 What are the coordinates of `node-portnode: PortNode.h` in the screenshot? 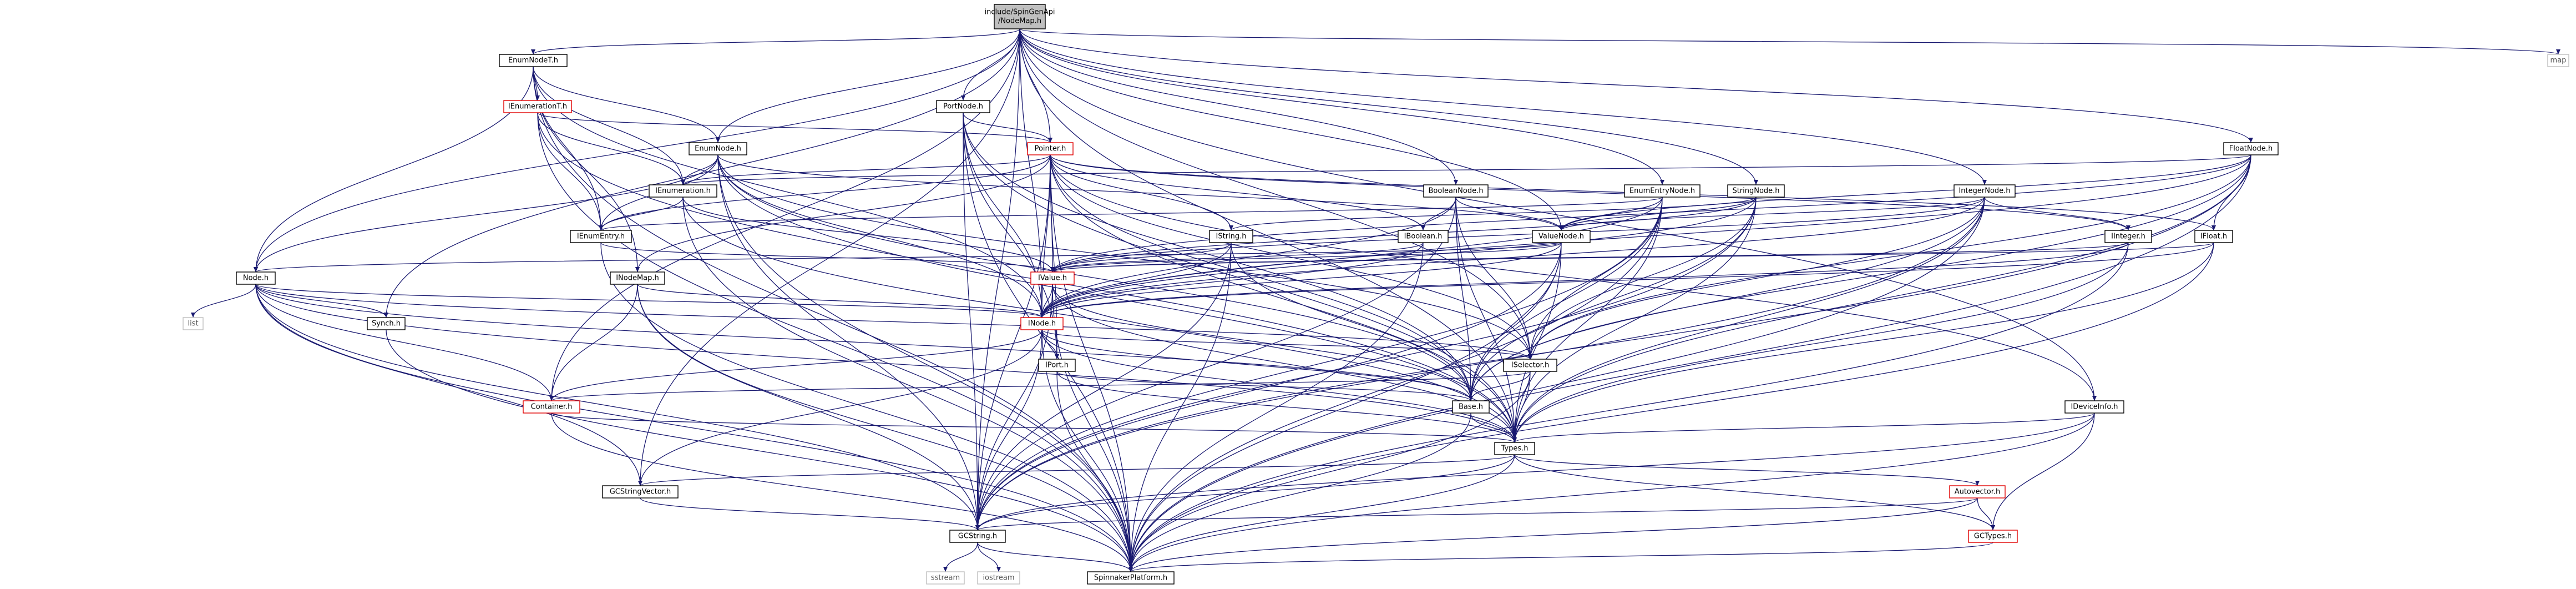 It's located at (963, 106).